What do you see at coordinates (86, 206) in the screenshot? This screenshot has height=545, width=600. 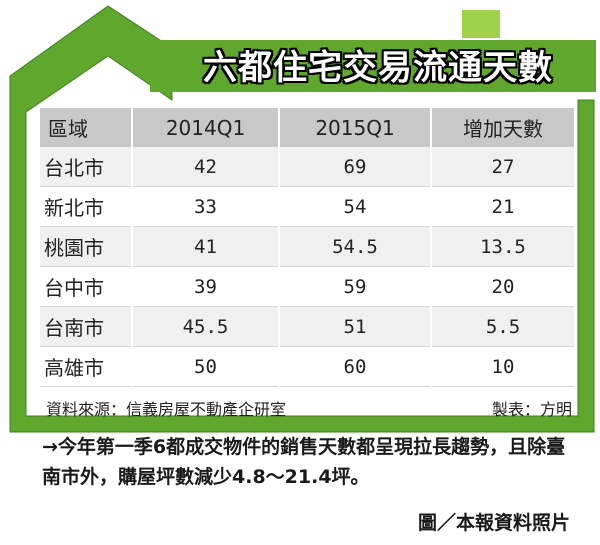 I see `cell-city: 新北市` at bounding box center [86, 206].